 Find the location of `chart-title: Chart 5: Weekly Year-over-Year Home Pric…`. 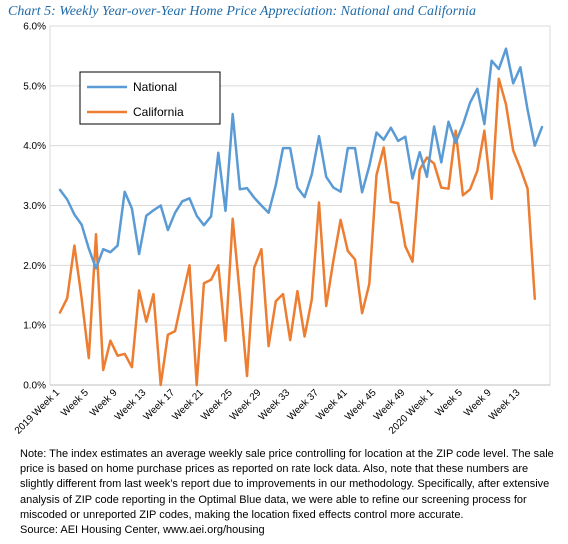

chart-title: Chart 5: Weekly Year-over-Year Home Pric… is located at coordinates (242, 11).